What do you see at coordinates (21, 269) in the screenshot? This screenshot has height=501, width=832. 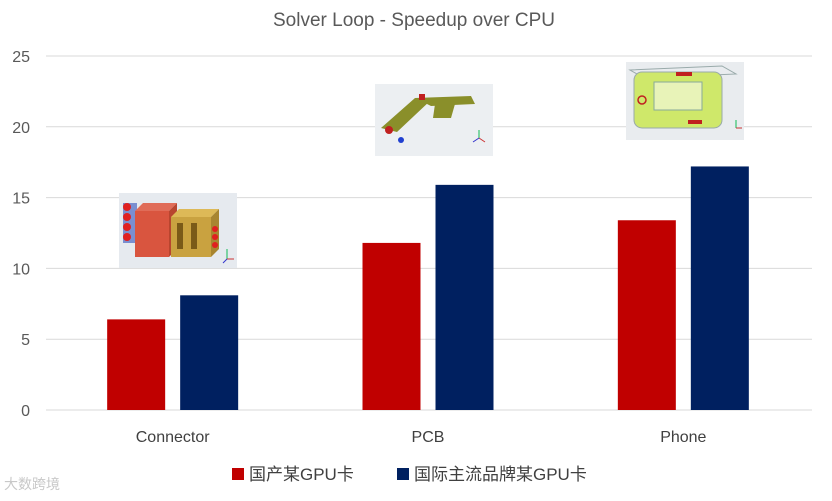 I see `y-tick-label: 10` at bounding box center [21, 269].